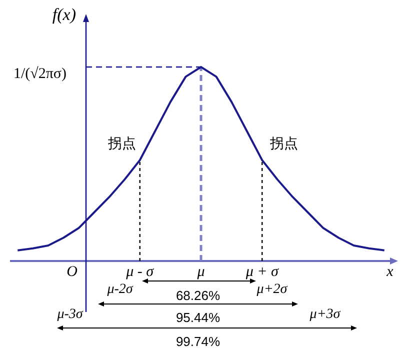 This screenshot has height=353, width=405. What do you see at coordinates (198, 341) in the screenshot?
I see `annotation: 99.74%` at bounding box center [198, 341].